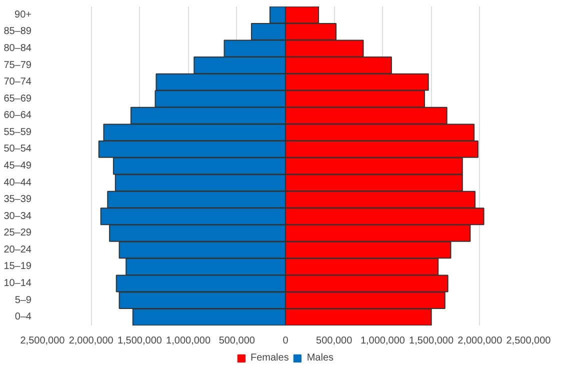 This screenshot has width=562, height=381. I want to click on y-tick-label: 80–84, so click(18, 48).